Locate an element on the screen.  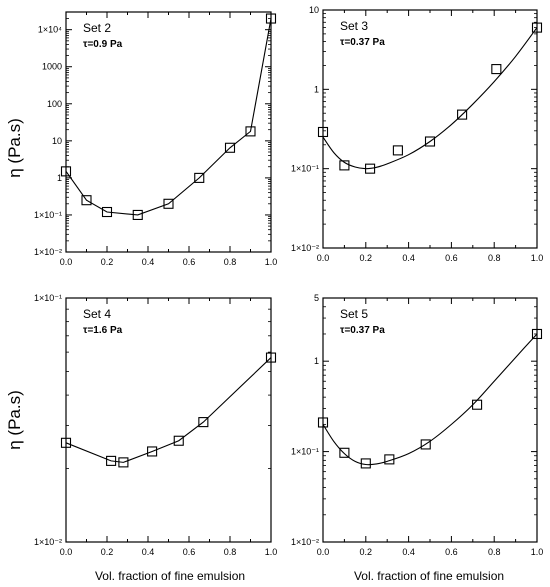
y-axis-title-top: η (Pa.s) is located at coordinates (14, 148).